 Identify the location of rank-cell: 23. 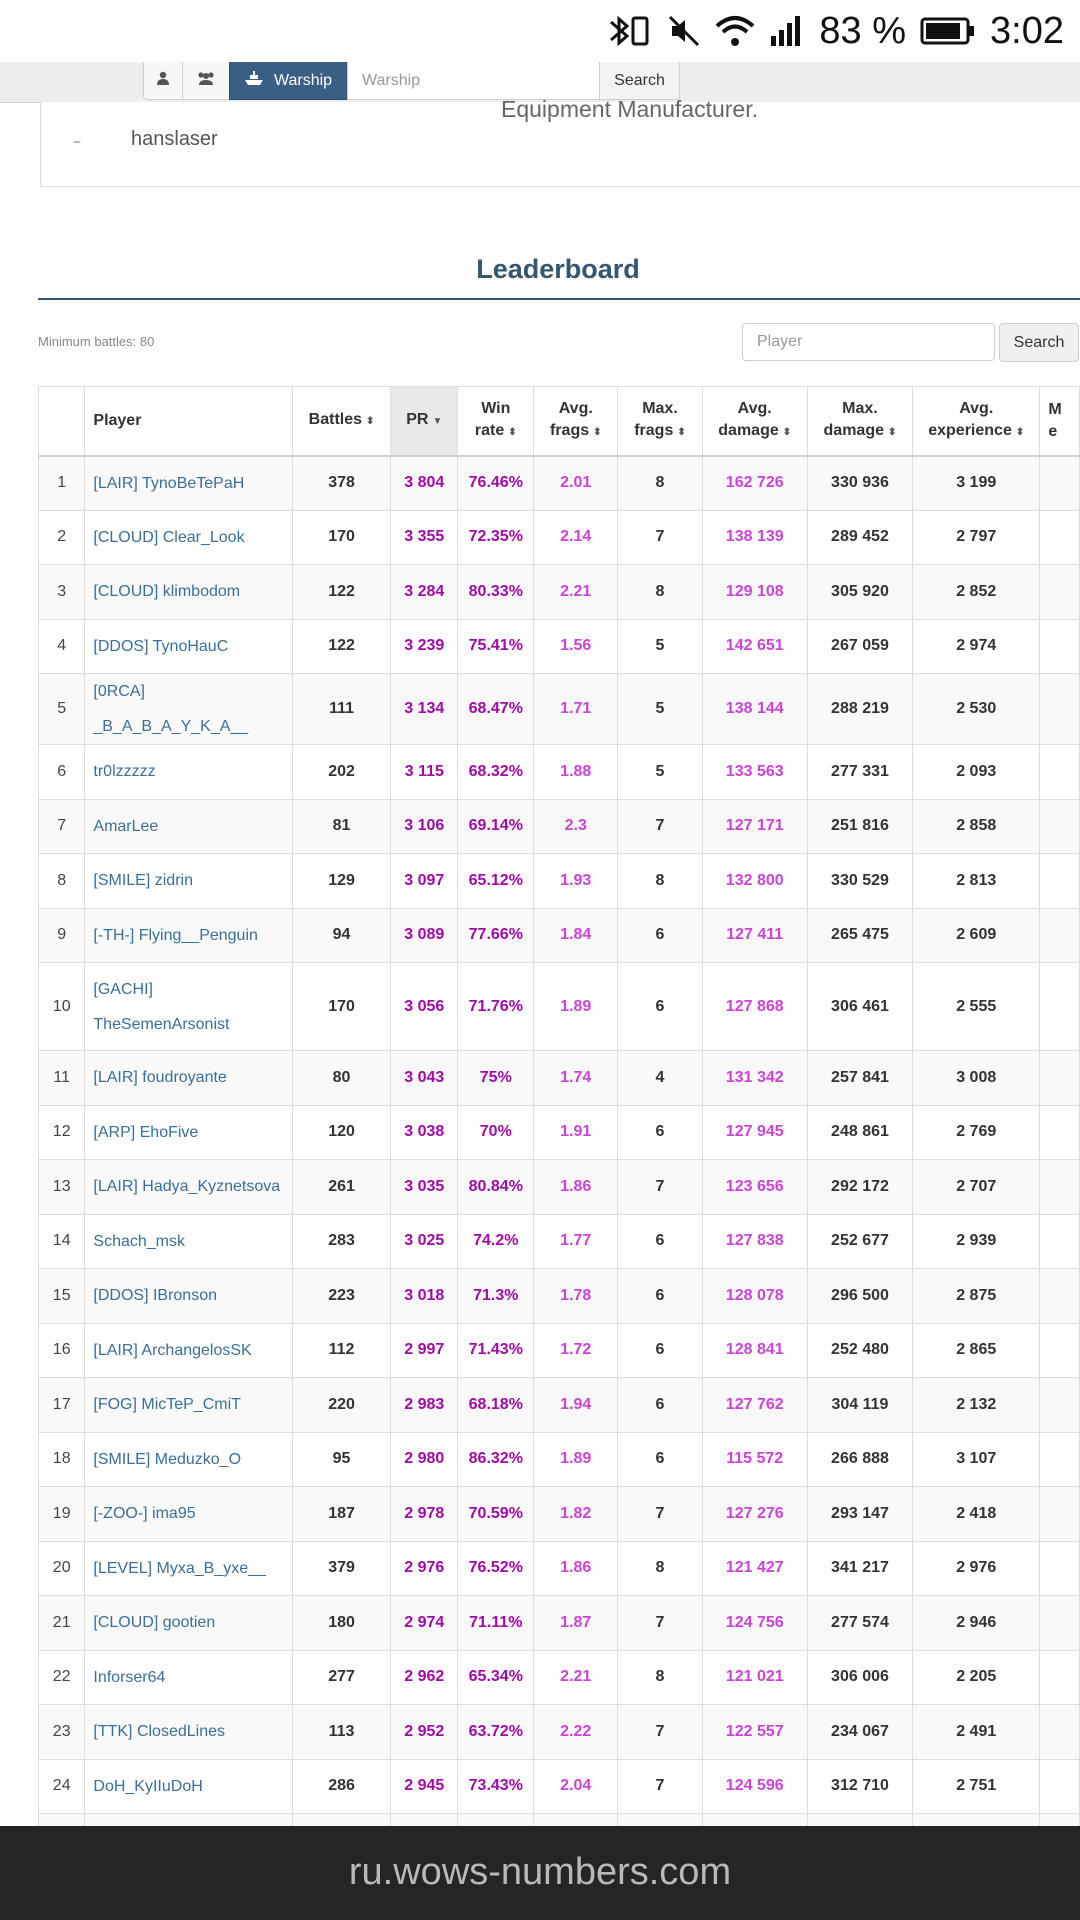
(61, 1732).